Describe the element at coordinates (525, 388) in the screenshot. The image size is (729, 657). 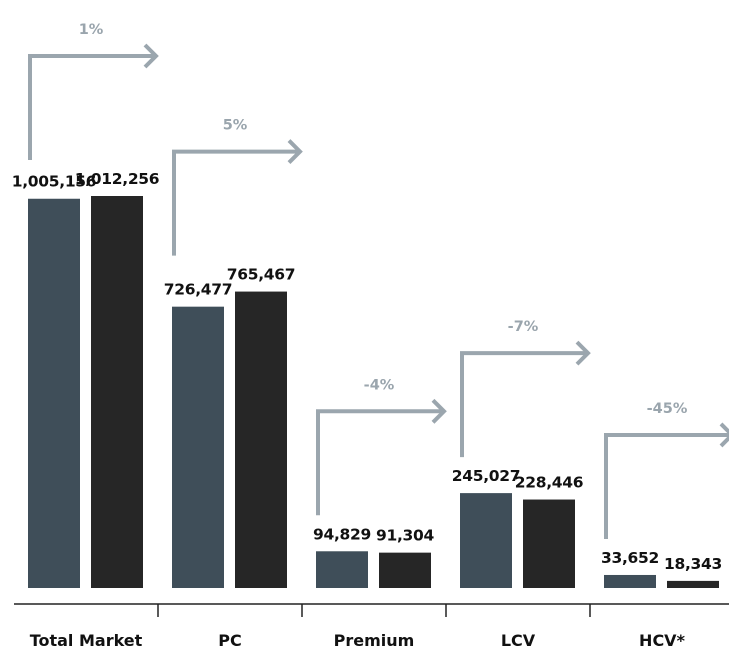
I see `change-arrow-3: -7%` at that location.